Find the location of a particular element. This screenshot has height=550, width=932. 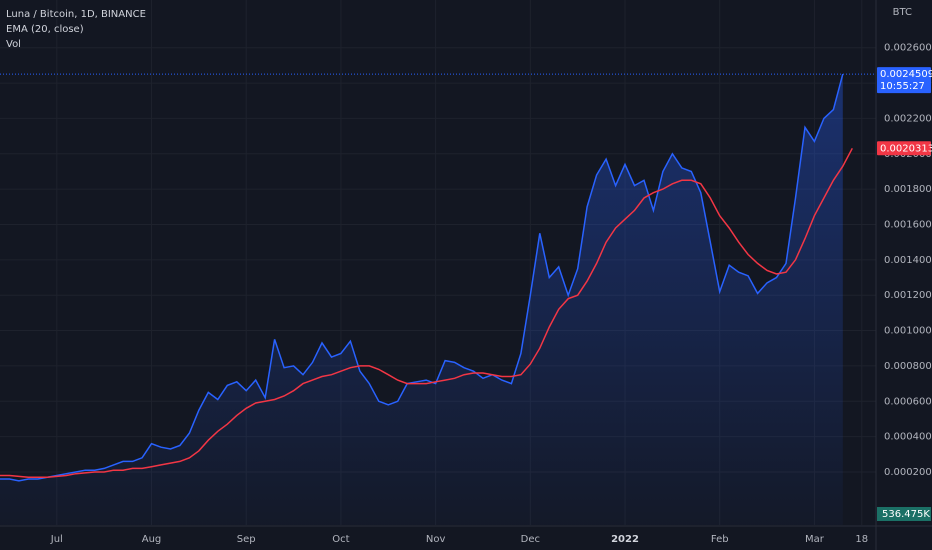

x-tick-label: Oct is located at coordinates (340, 539).